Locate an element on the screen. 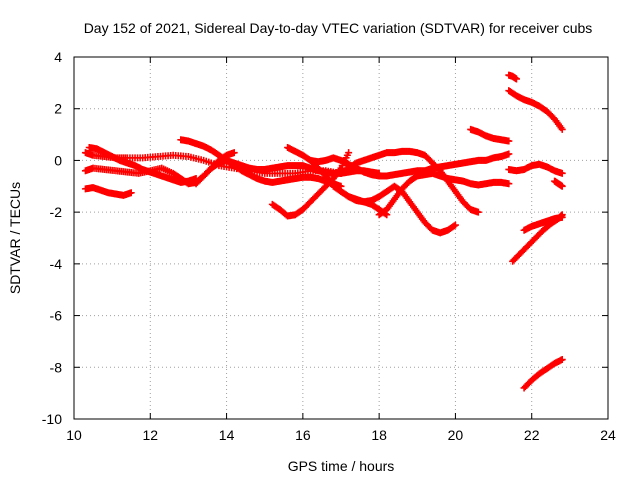 Image resolution: width=640 pixels, height=480 pixels. x-tick-label: 14 is located at coordinates (227, 435).